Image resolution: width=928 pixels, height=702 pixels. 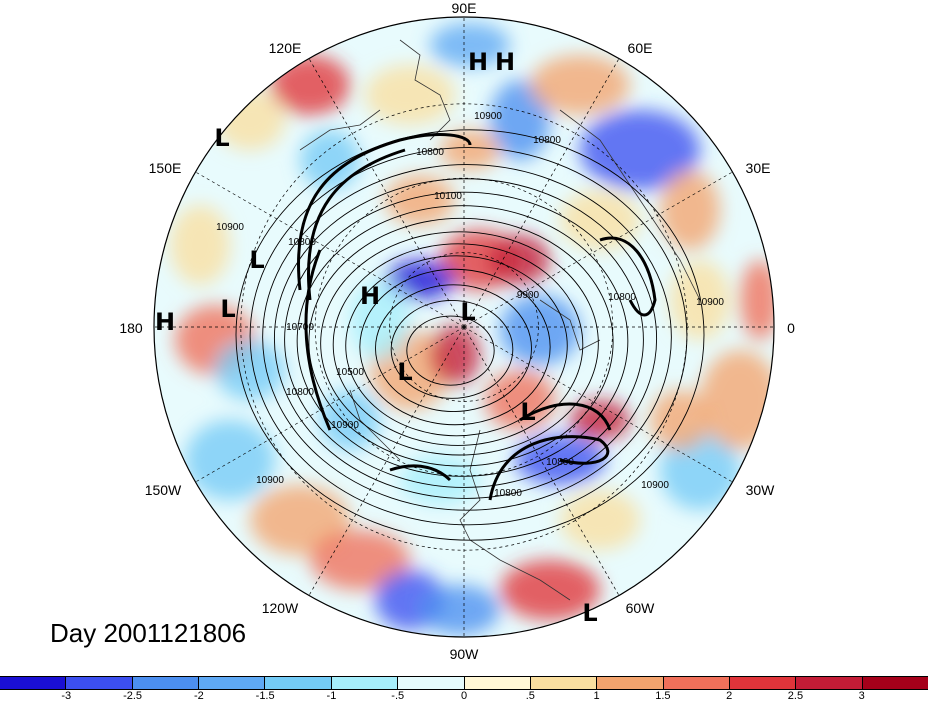 What do you see at coordinates (148, 633) in the screenshot?
I see `map-title: Day 2001121806` at bounding box center [148, 633].